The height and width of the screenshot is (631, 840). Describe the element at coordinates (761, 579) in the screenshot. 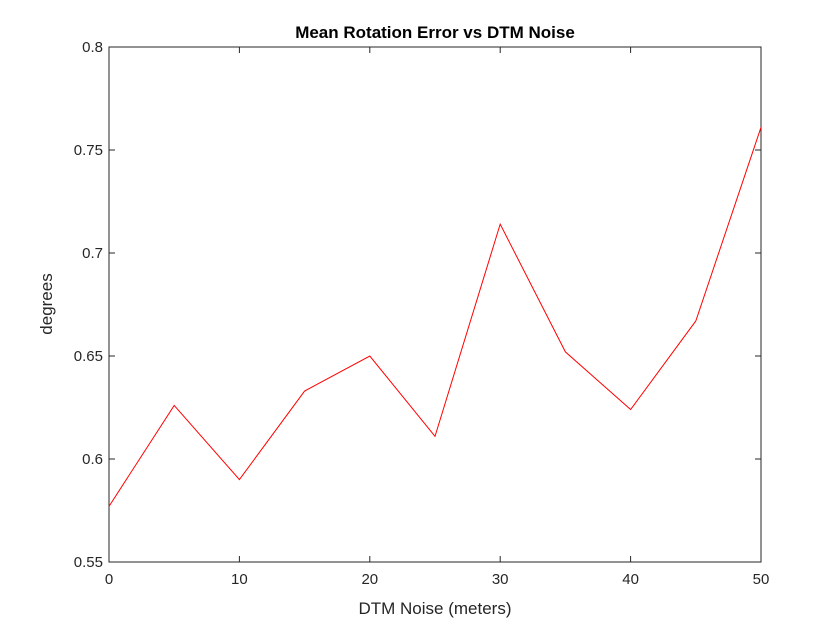

I see `x-tick-label: 50` at that location.